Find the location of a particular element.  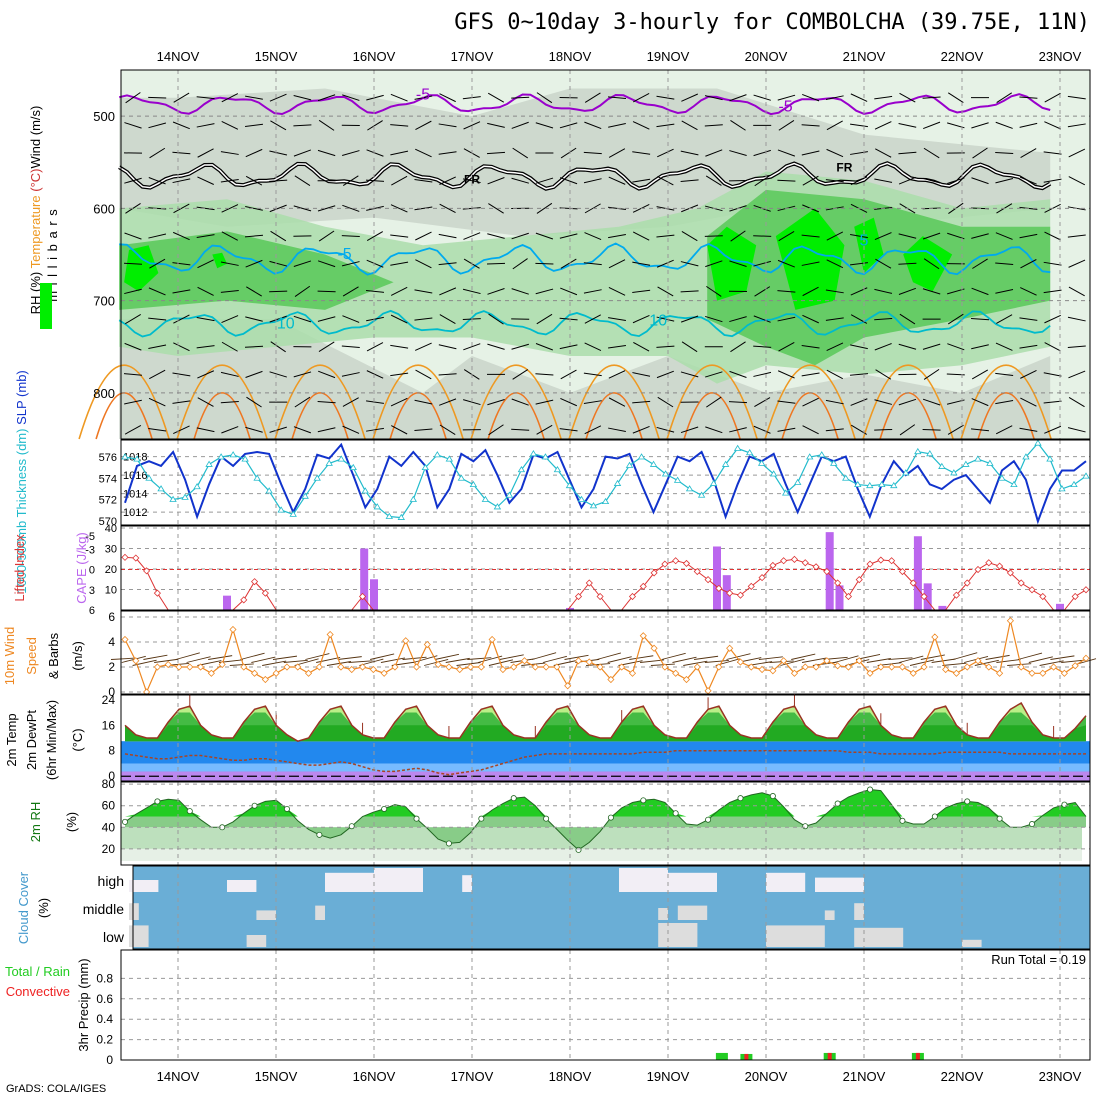

temp-contour-cyan is located at coordinates (585, 259).